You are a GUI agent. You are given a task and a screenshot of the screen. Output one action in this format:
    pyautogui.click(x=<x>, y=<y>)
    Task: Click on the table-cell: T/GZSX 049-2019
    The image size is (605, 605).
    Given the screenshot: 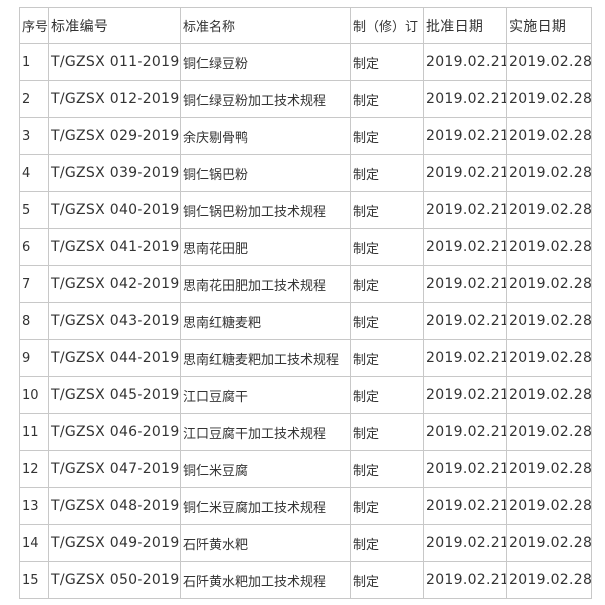 What is the action you would take?
    pyautogui.click(x=114, y=543)
    